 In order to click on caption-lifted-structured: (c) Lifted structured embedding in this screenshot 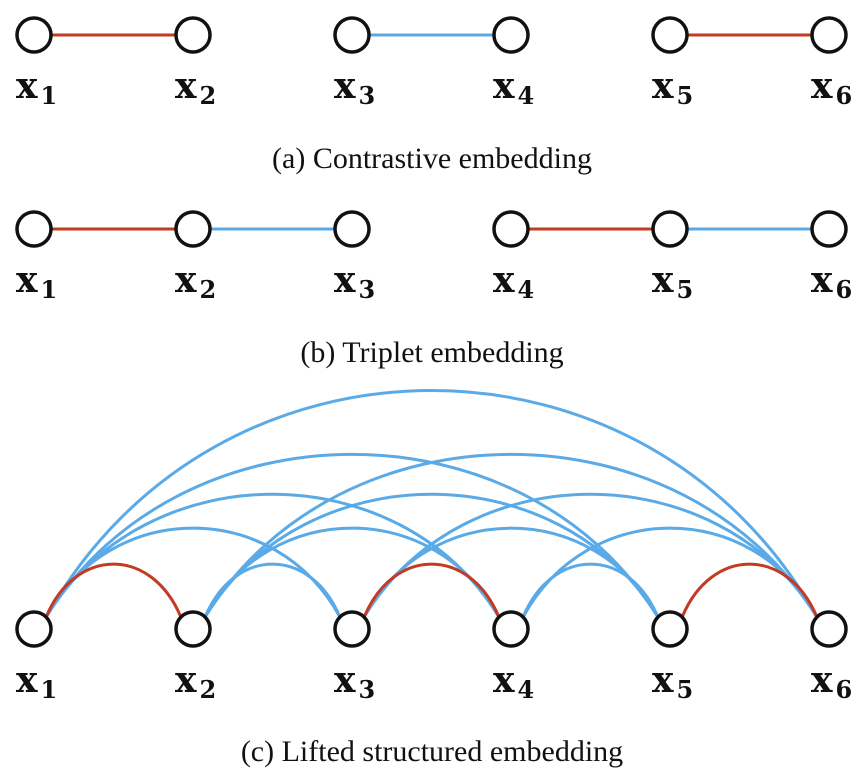, I will do `click(432, 751)`.